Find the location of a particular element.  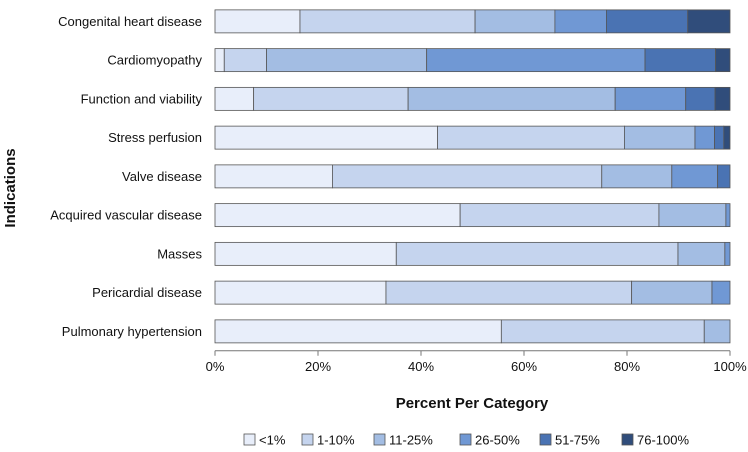

x-tick-label: 100% is located at coordinates (730, 366).